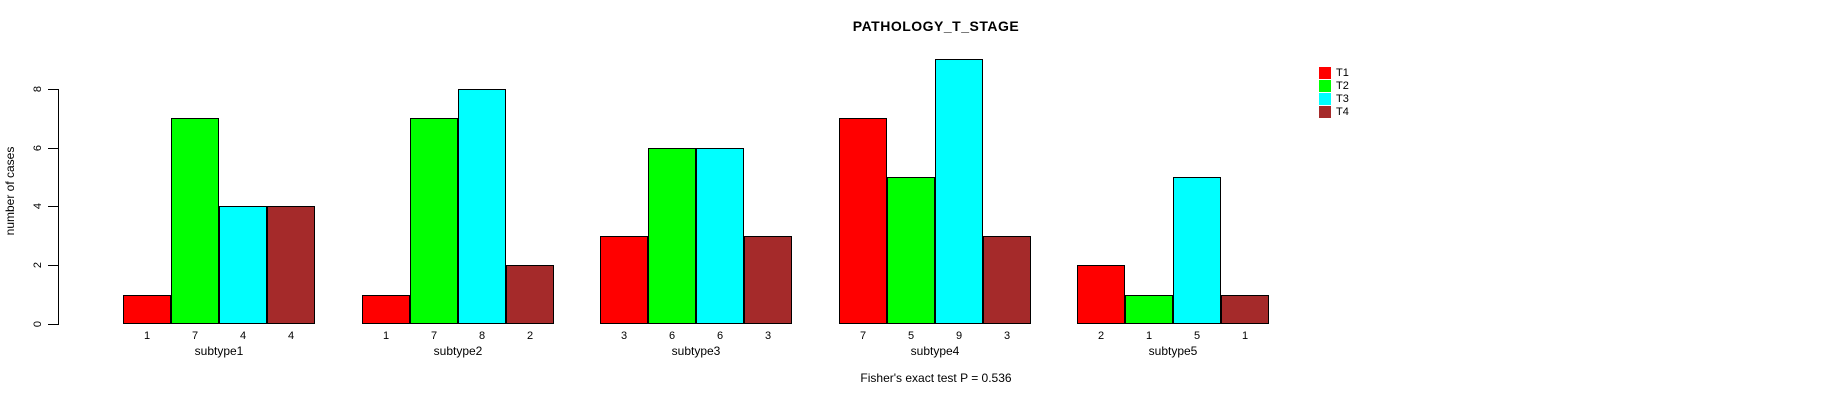 The image size is (1840, 400). I want to click on bar-subtype2-T4, so click(530, 294).